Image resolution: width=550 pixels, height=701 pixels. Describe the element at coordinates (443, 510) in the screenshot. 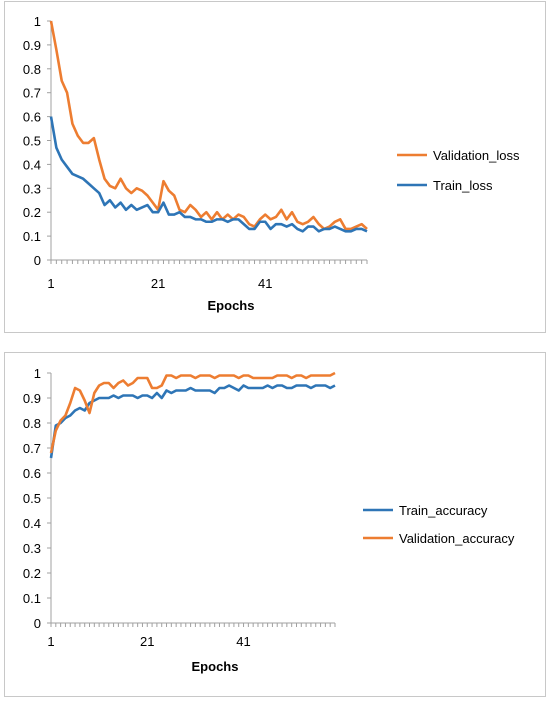

I see `accuracy-legend-label: Train_accuracy` at that location.